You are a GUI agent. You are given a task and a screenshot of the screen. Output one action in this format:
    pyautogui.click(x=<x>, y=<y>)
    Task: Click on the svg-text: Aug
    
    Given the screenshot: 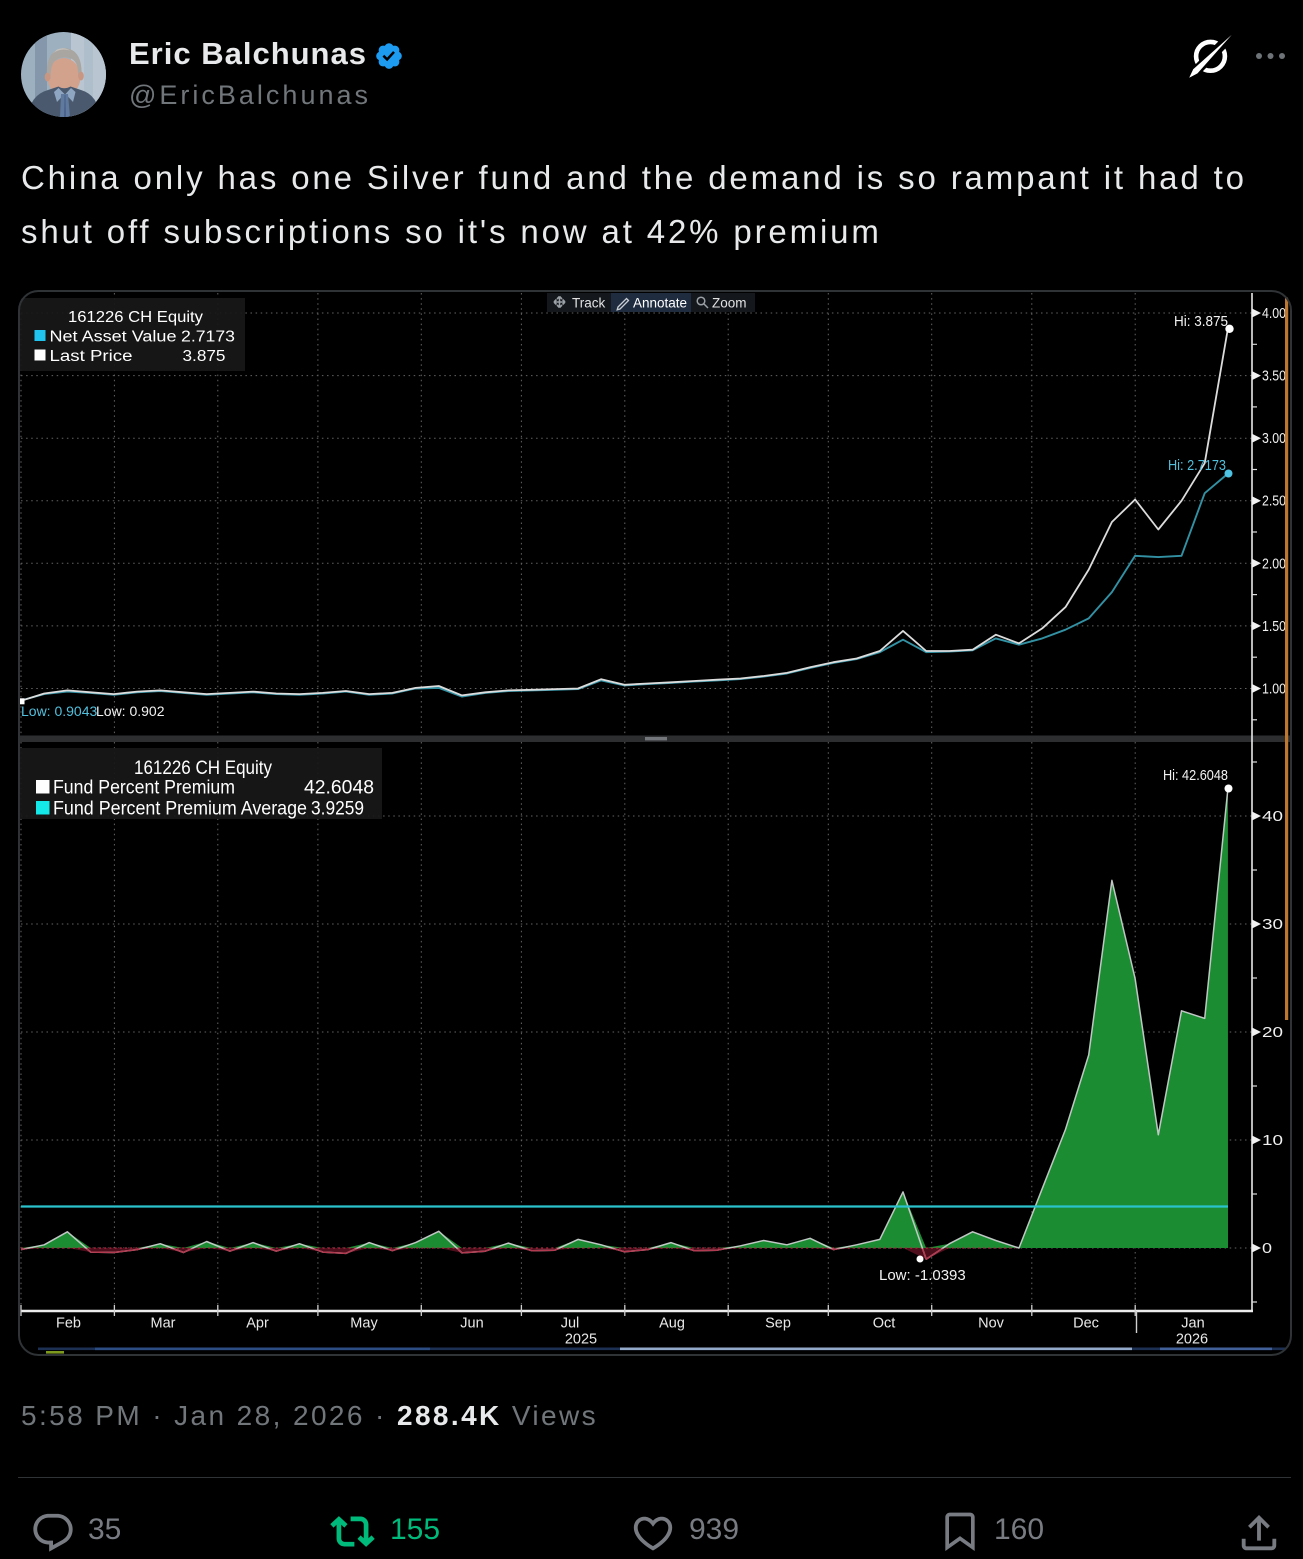 What is the action you would take?
    pyautogui.click(x=672, y=1324)
    